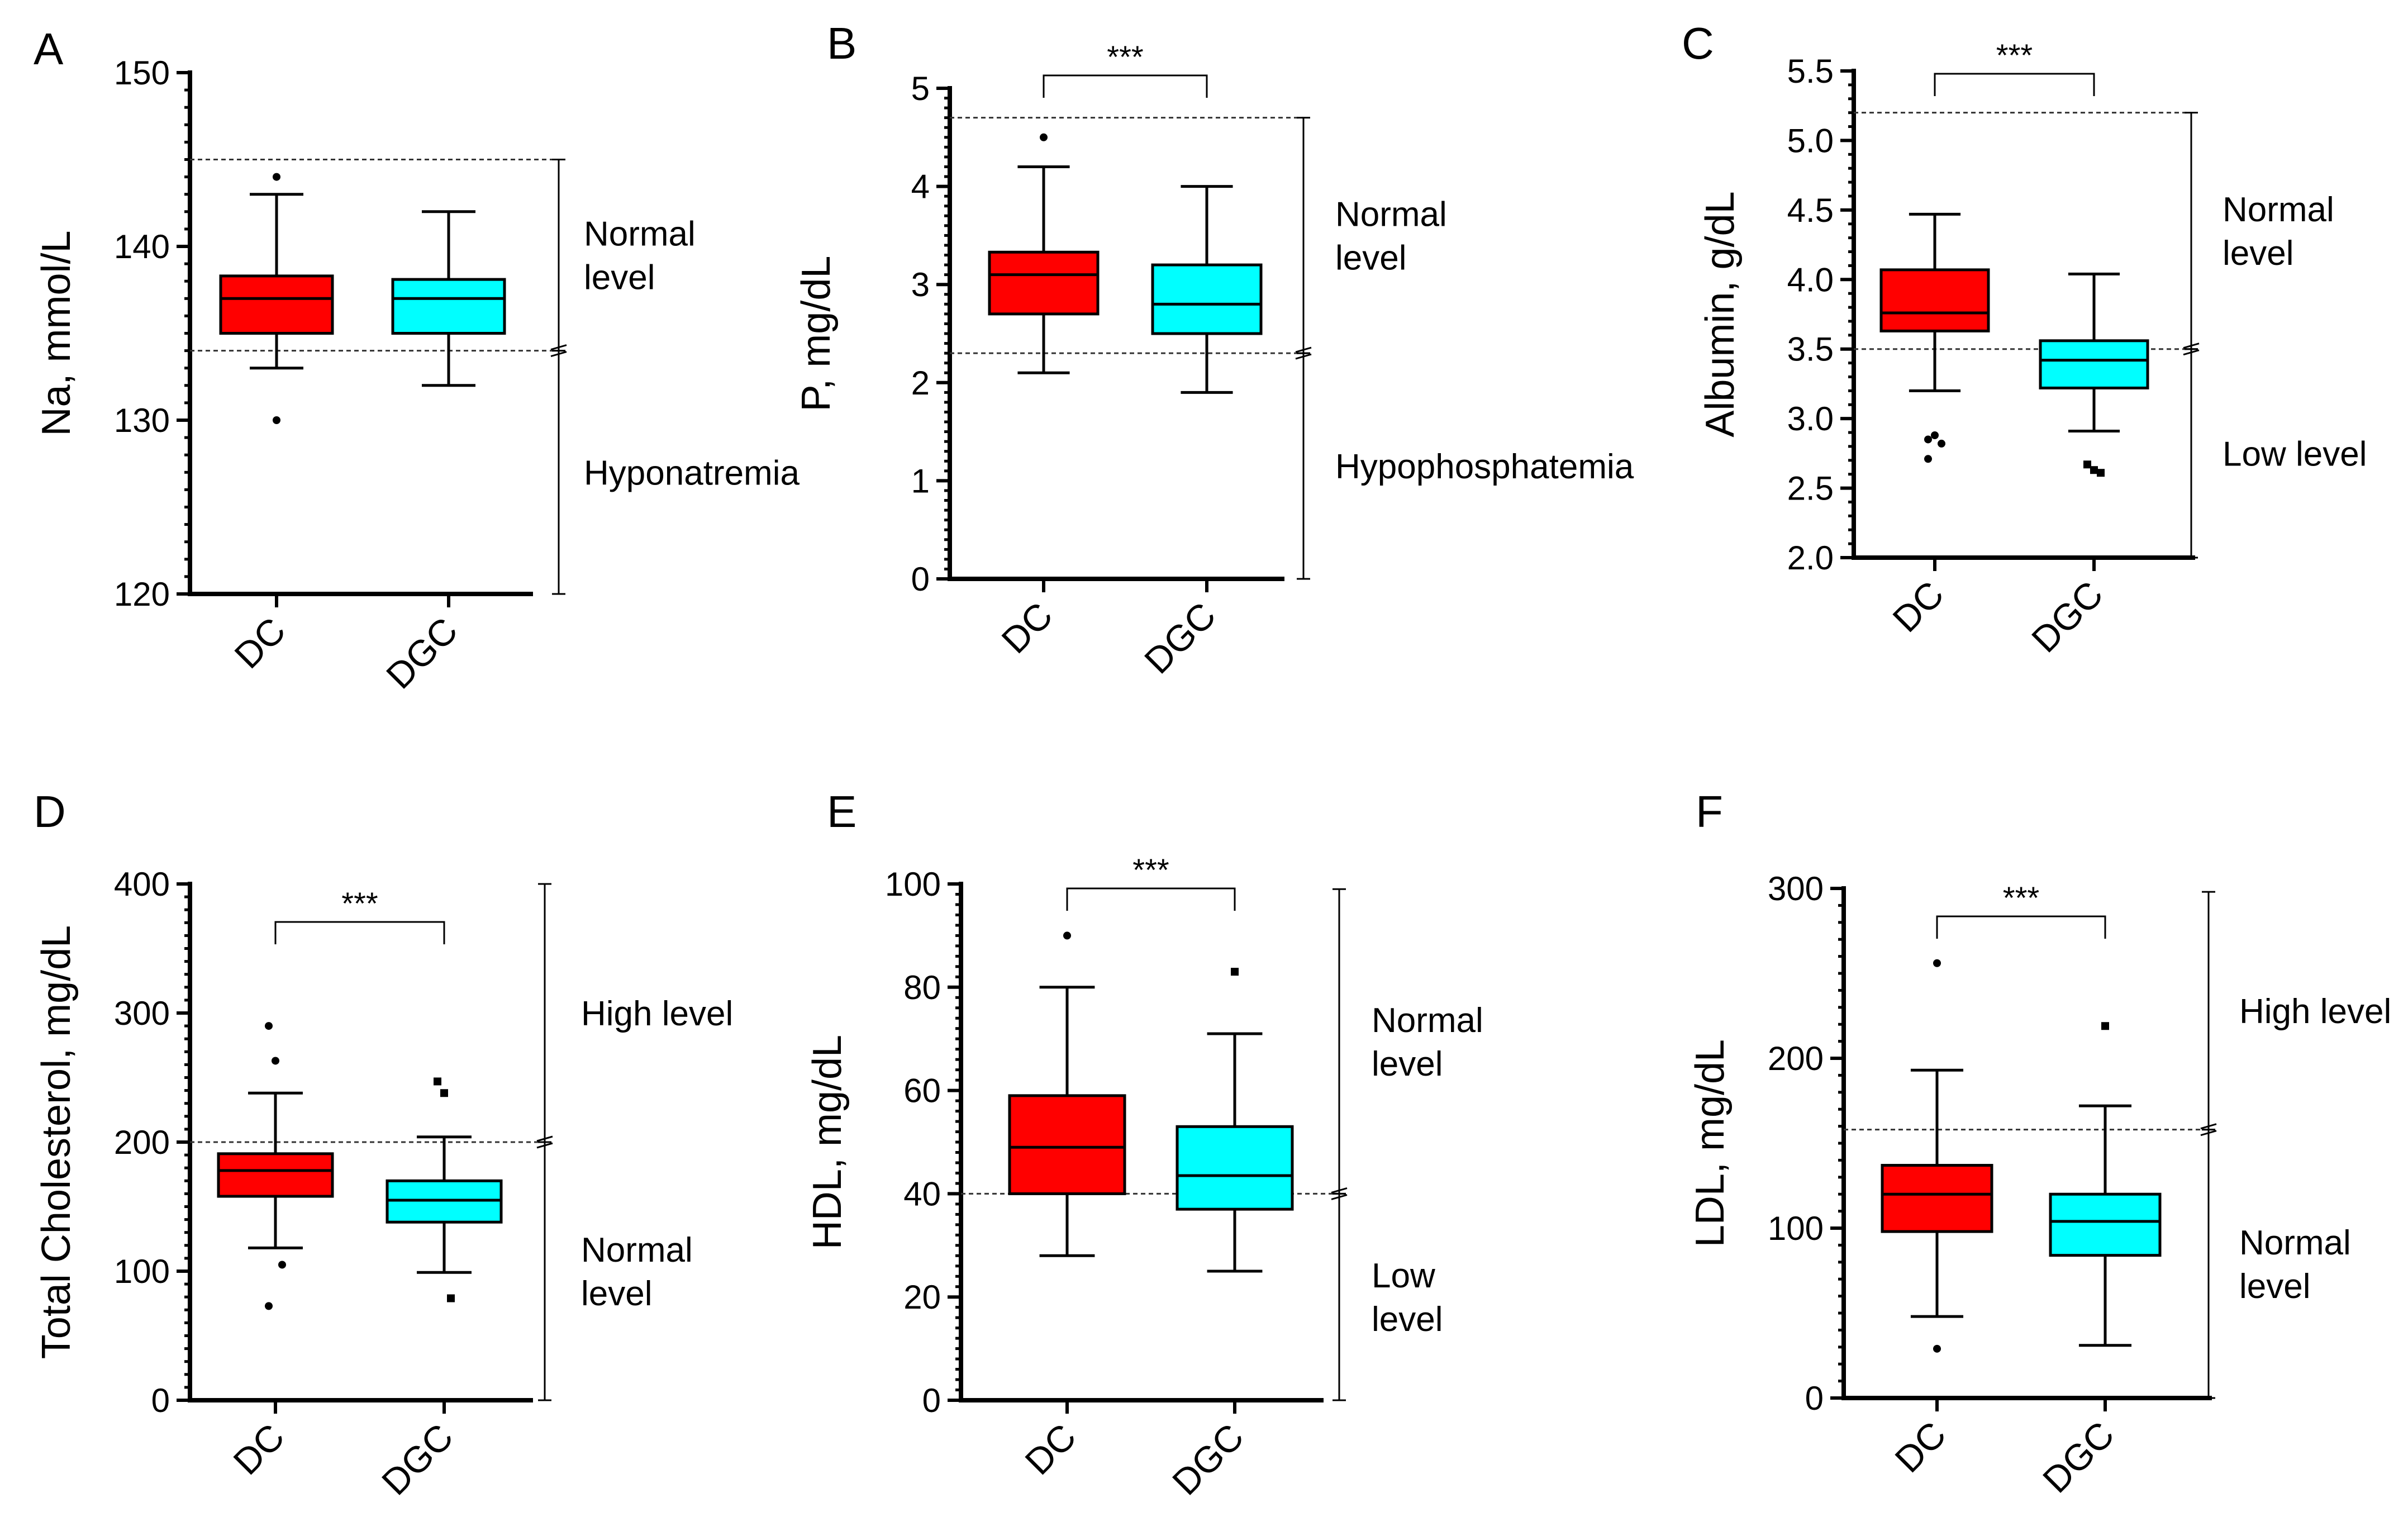 The height and width of the screenshot is (1531, 2408). What do you see at coordinates (1811, 71) in the screenshot?
I see `y-tick-label: 5.5` at bounding box center [1811, 71].